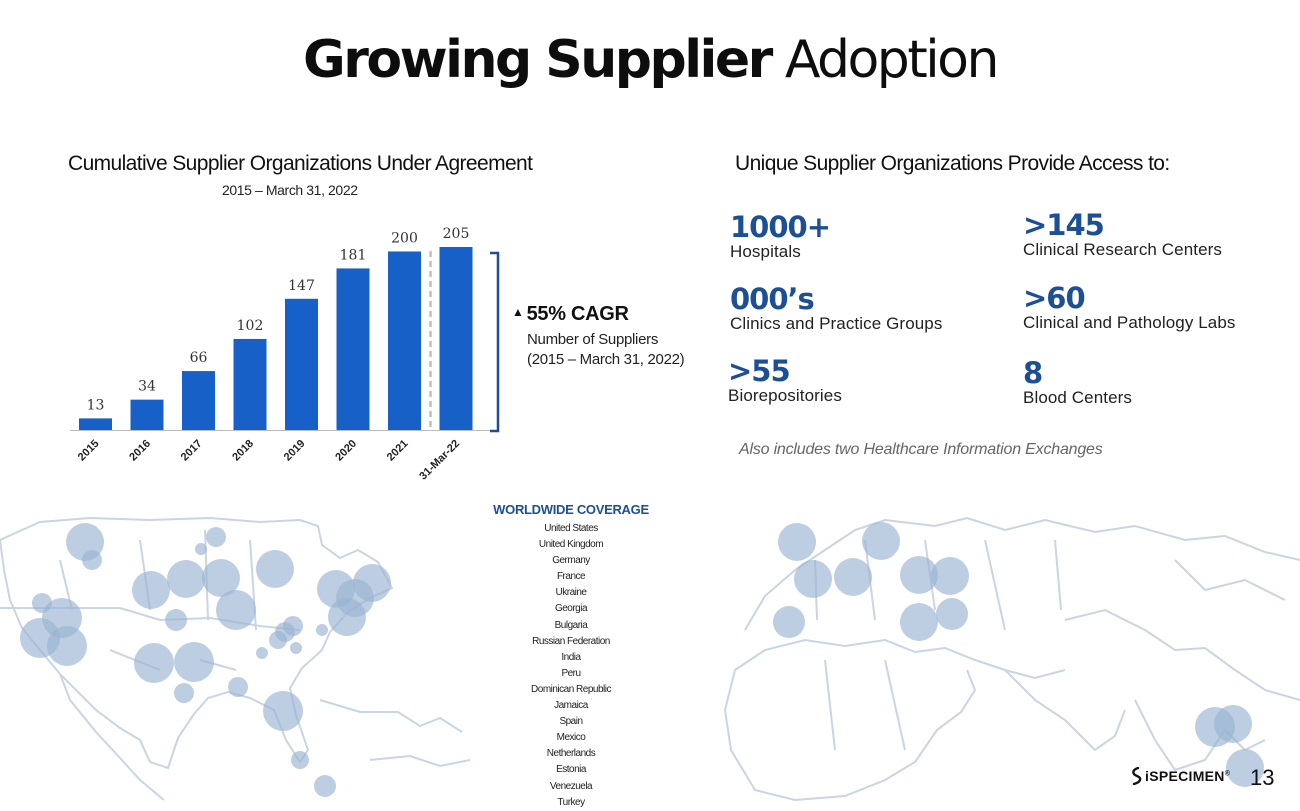  I want to click on tick-label: 2018, so click(243, 451).